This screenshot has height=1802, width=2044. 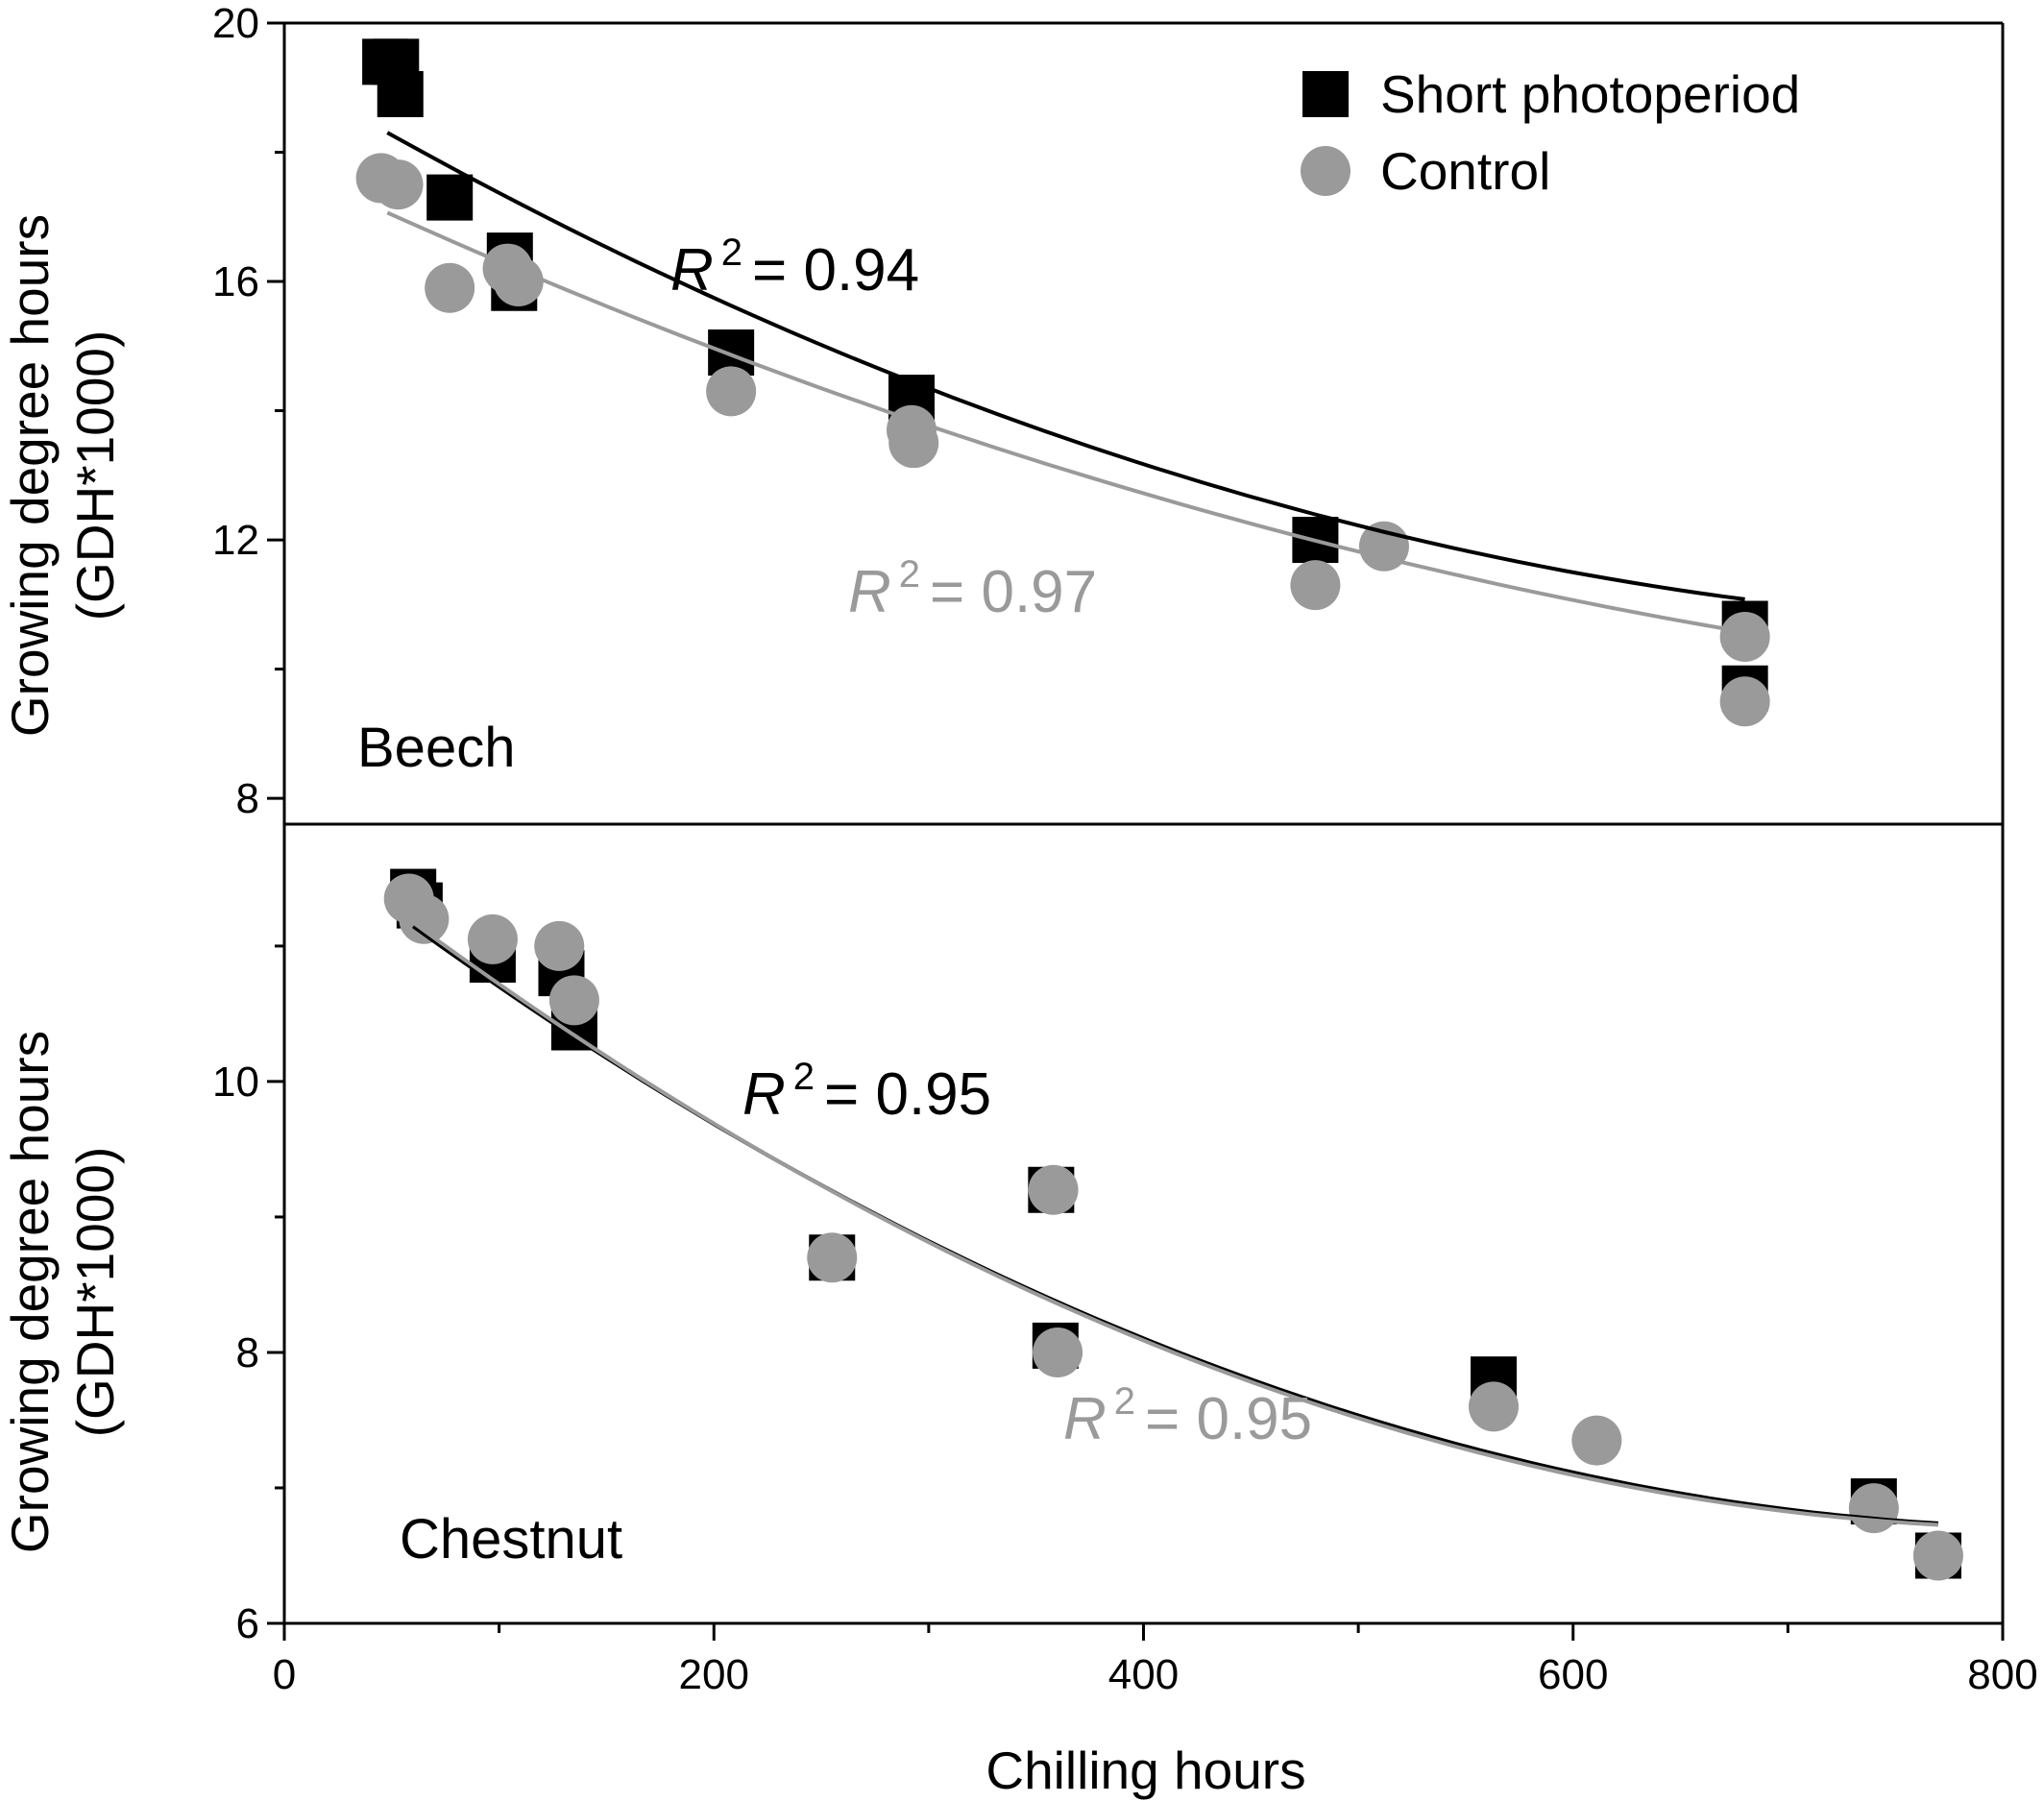 I want to click on legend-label: Control, so click(x=1465, y=171).